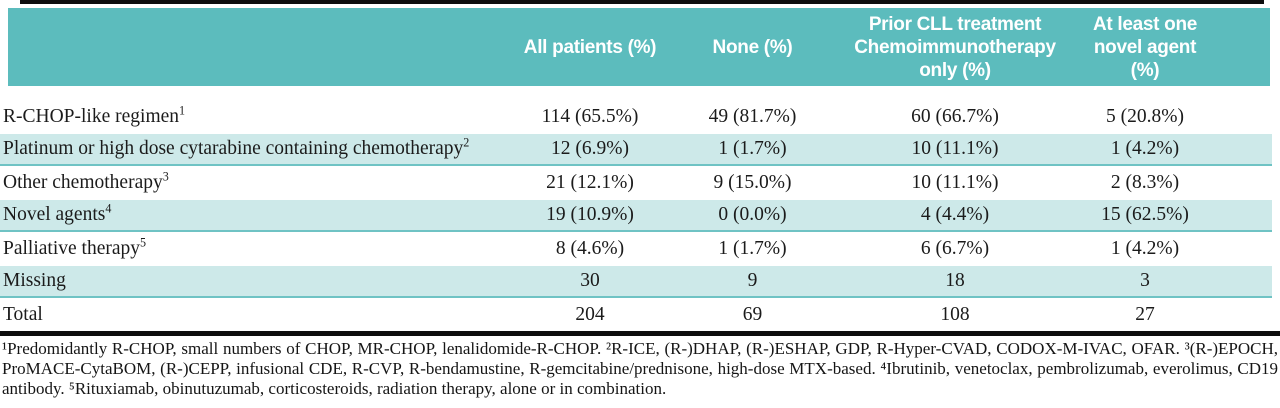 This screenshot has width=1280, height=408. What do you see at coordinates (636, 281) in the screenshot?
I see `table-row-missing: Missing 30 9 18 3` at bounding box center [636, 281].